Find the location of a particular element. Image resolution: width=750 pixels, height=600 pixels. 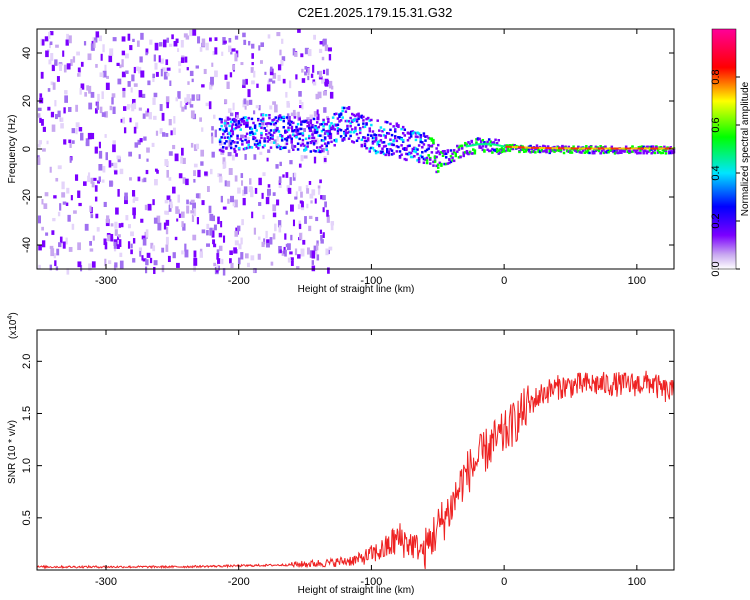

snr-x-tick-label: -100 is located at coordinates (371, 582).